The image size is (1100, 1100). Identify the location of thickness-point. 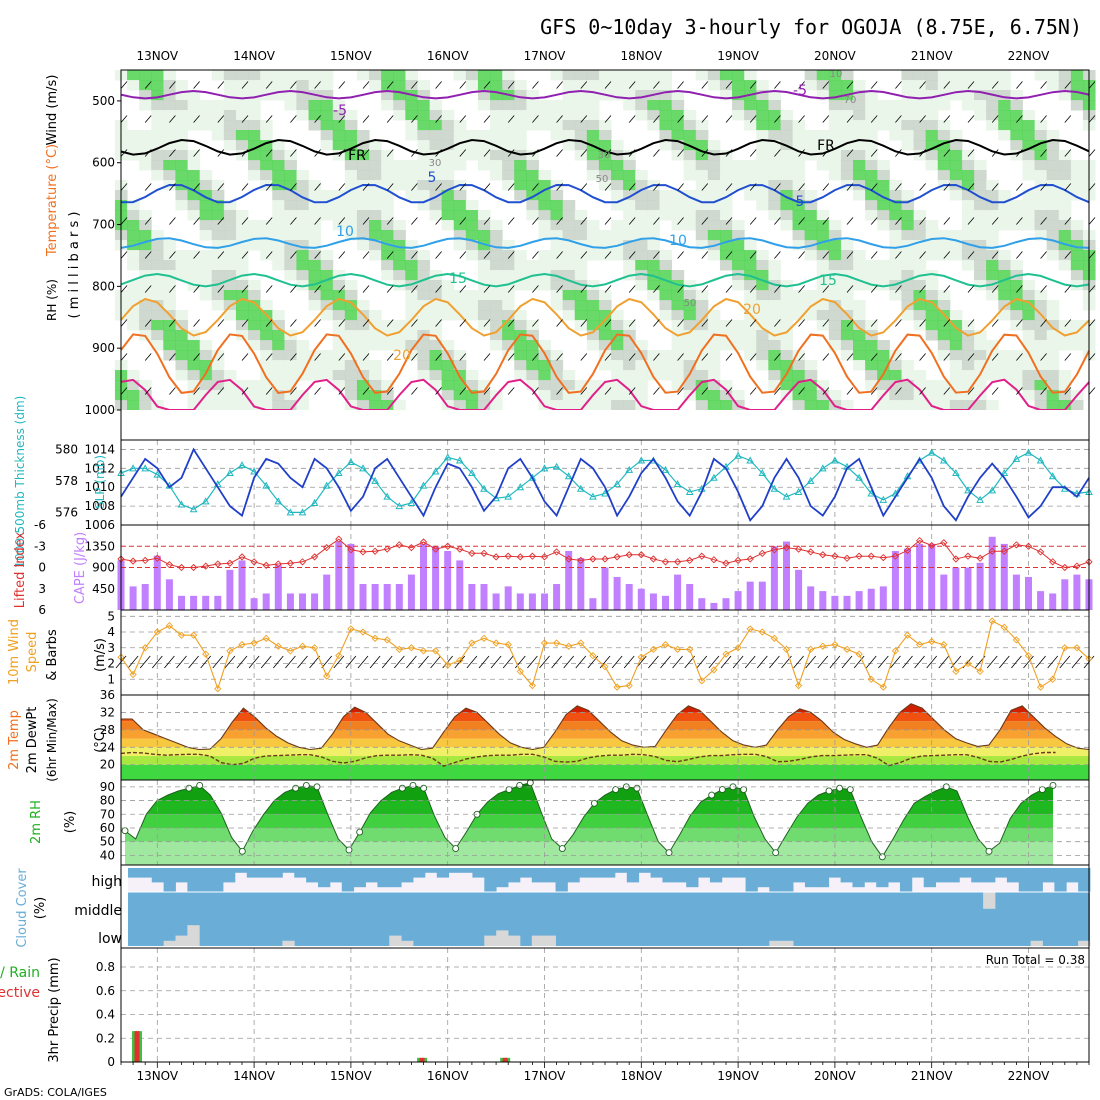
(822, 468).